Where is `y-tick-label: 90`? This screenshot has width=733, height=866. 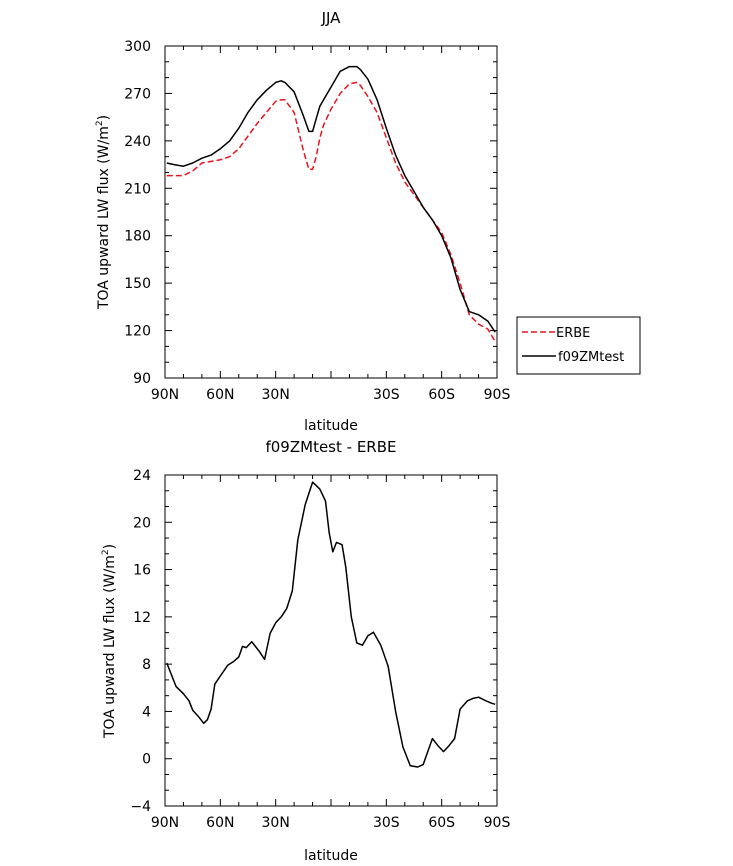 y-tick-label: 90 is located at coordinates (142, 379).